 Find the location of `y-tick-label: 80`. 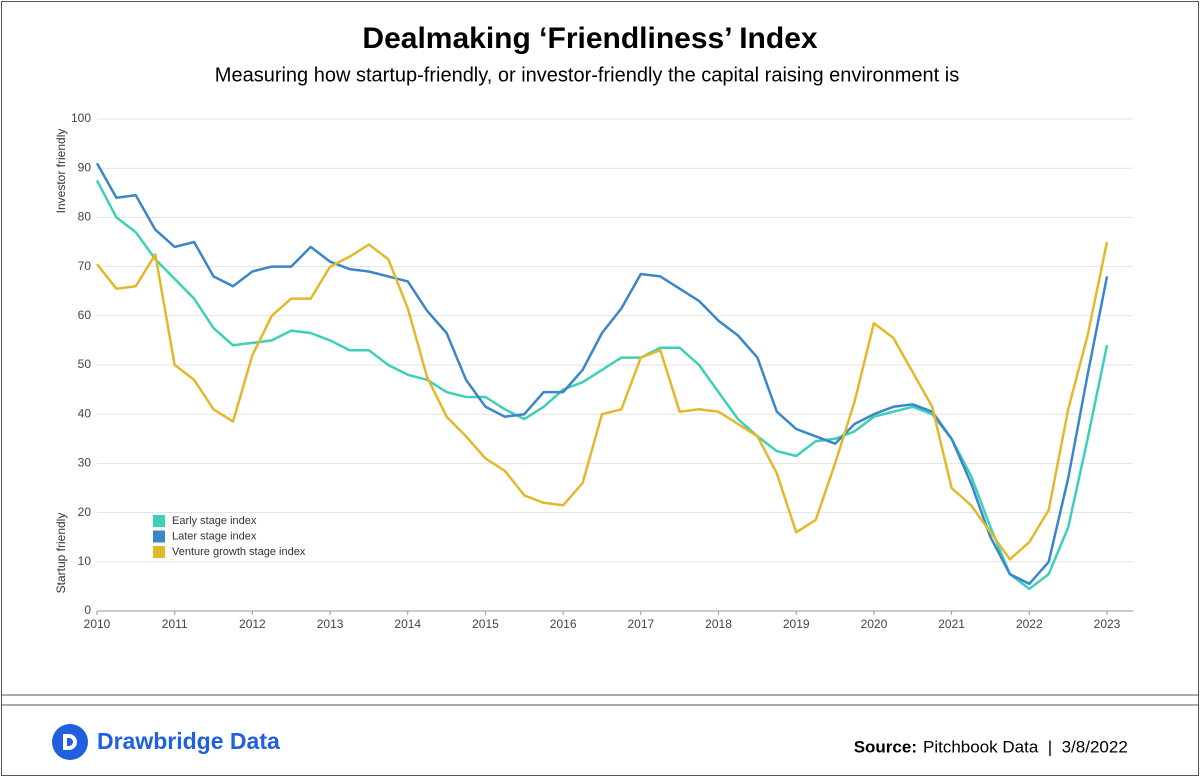

y-tick-label: 80 is located at coordinates (85, 217).